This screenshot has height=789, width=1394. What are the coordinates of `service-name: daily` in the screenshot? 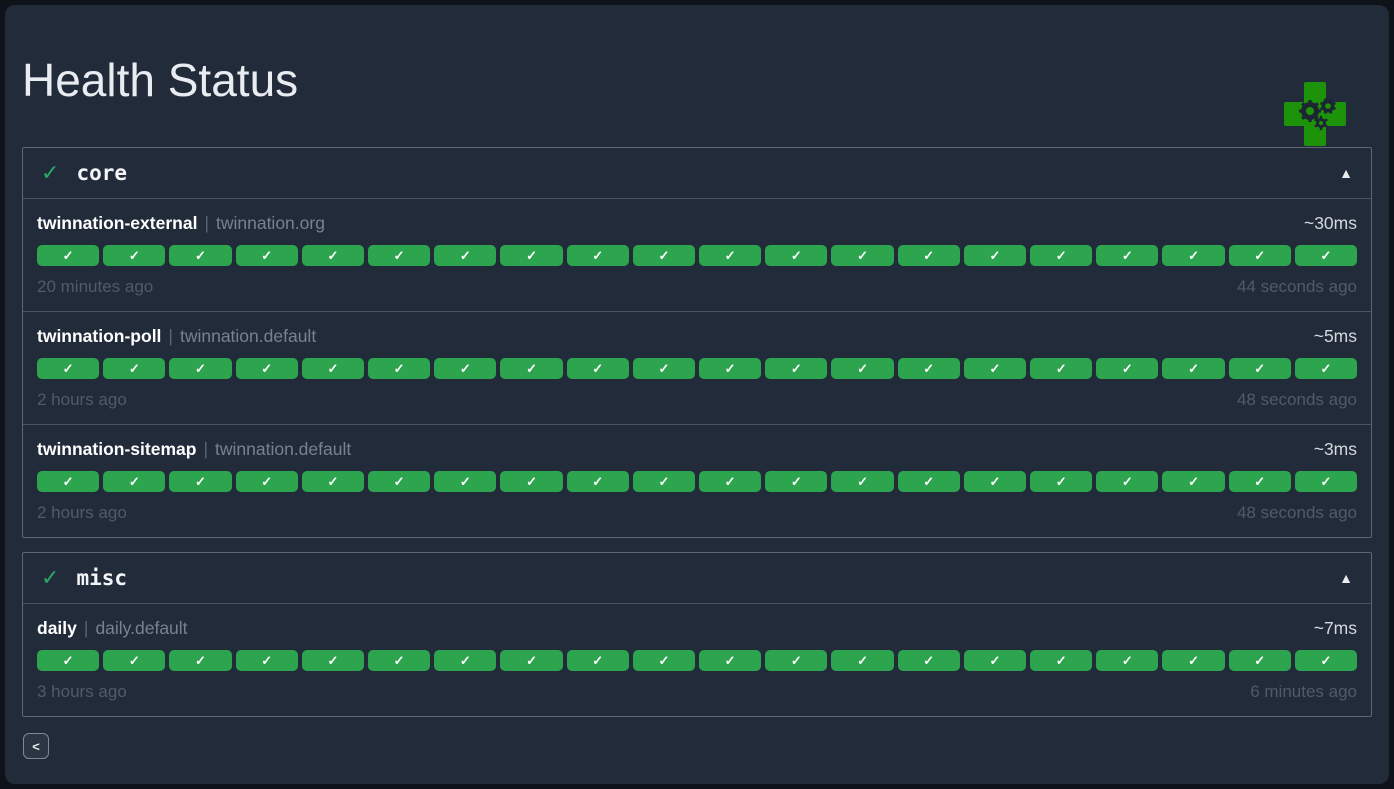 It's located at (57, 628).